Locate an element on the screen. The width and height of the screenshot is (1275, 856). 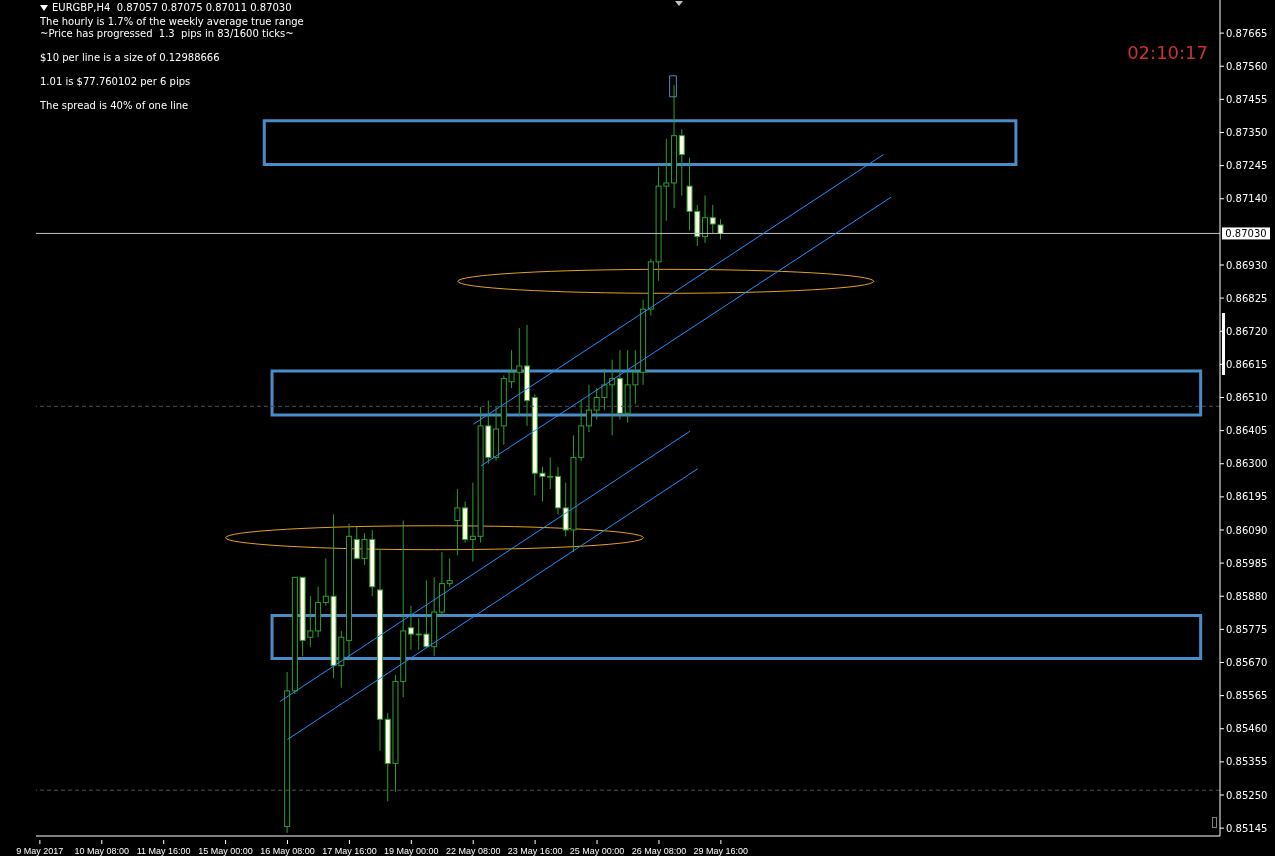
x-tick-label: 11 May 16:00 is located at coordinates (163, 851).